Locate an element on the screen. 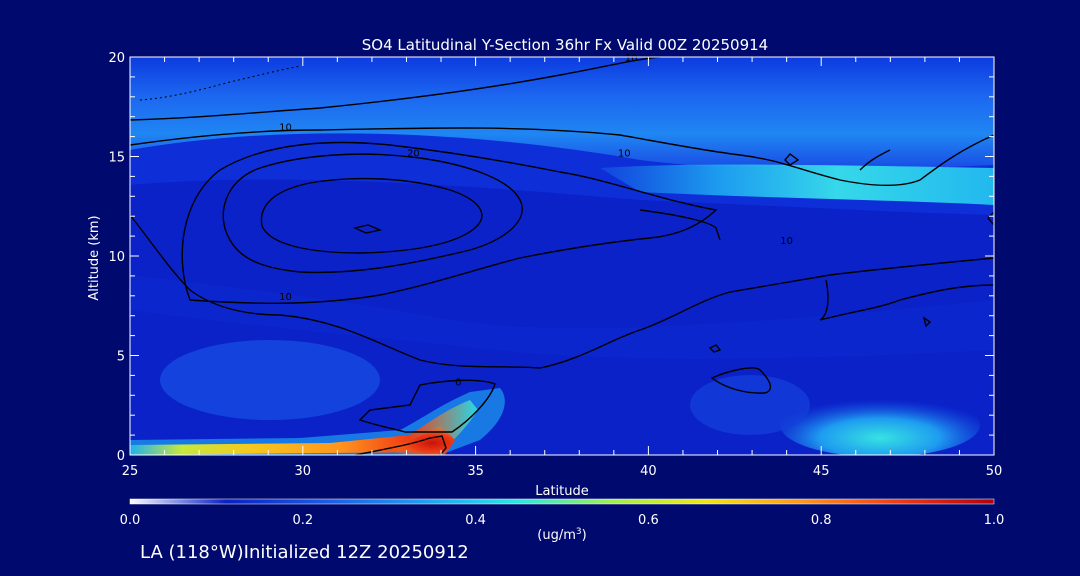  contour-value-label: 20 is located at coordinates (413, 154).